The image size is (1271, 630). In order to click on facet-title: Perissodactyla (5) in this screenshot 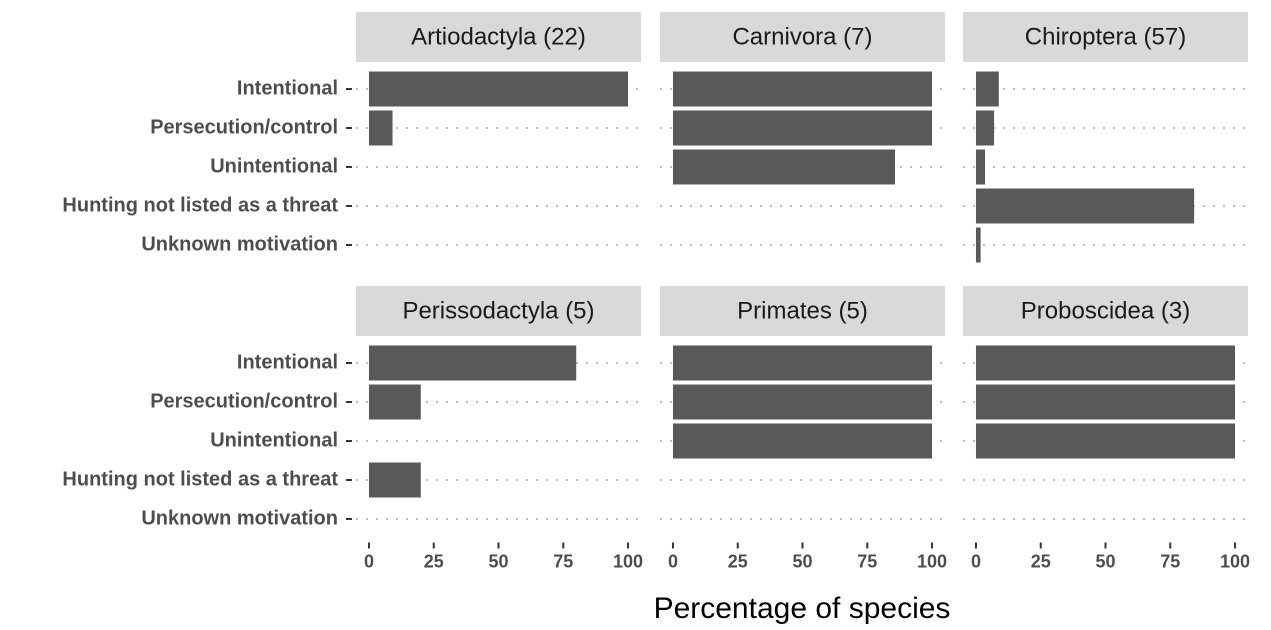, I will do `click(498, 310)`.